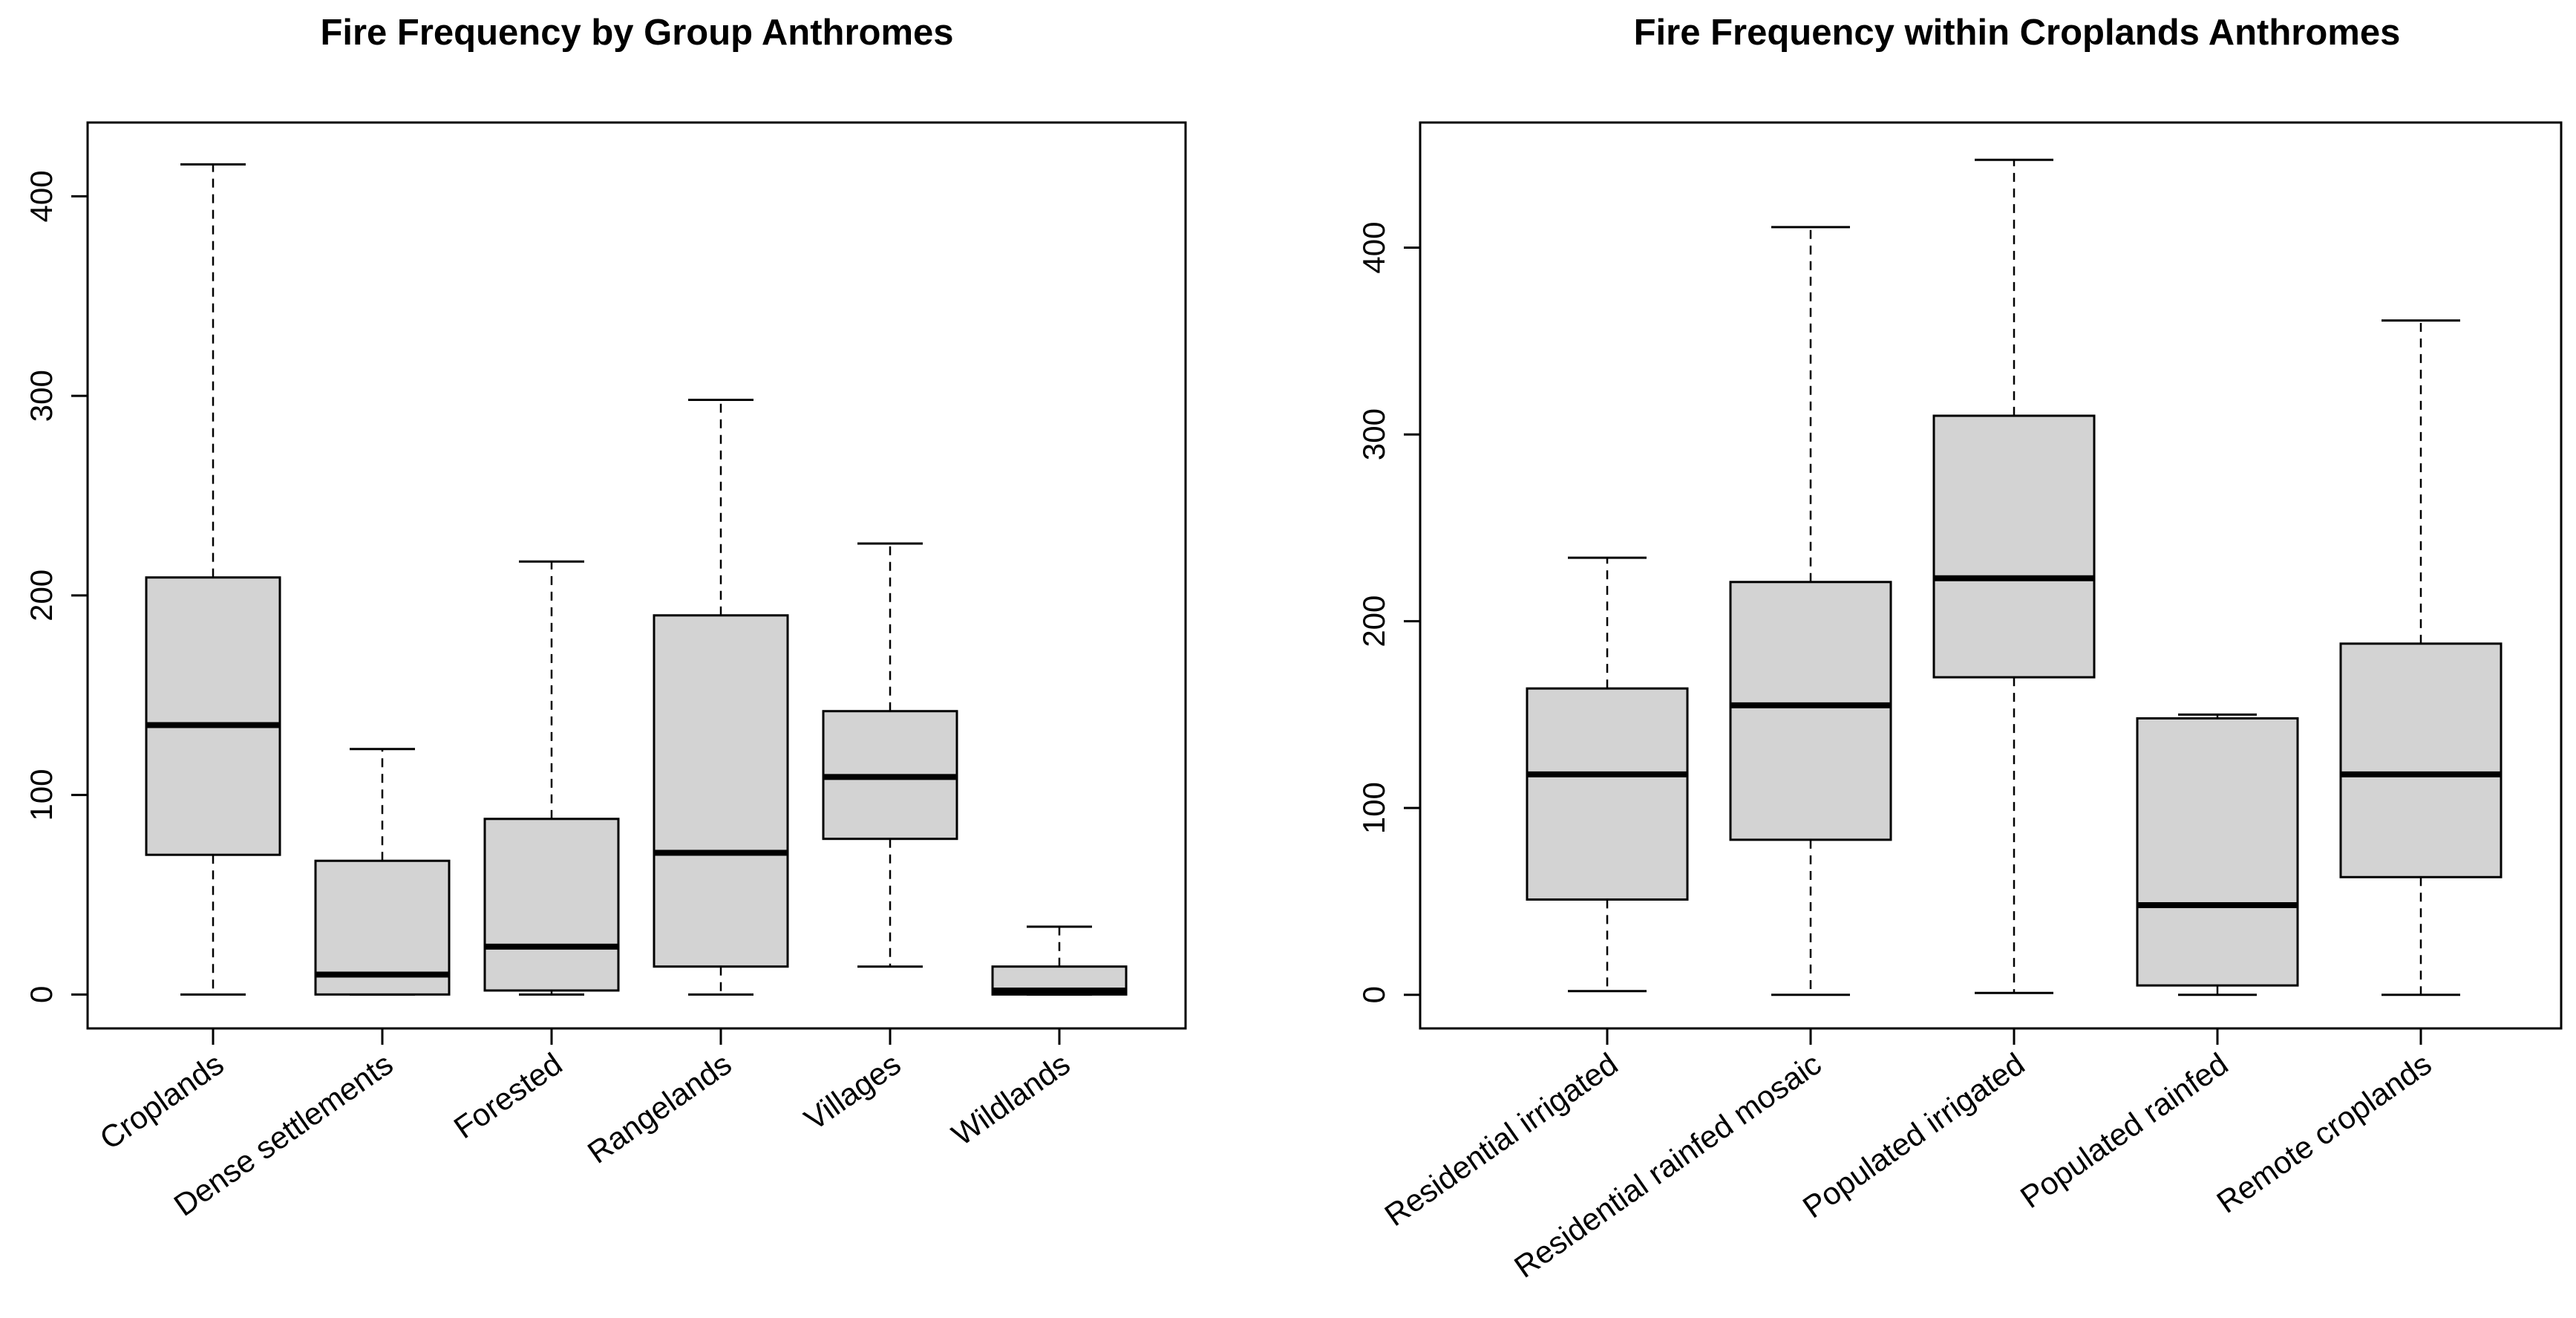 The height and width of the screenshot is (1318, 2576). I want to click on y-tick-label-croplands-anthromes-0: 0, so click(1373, 994).